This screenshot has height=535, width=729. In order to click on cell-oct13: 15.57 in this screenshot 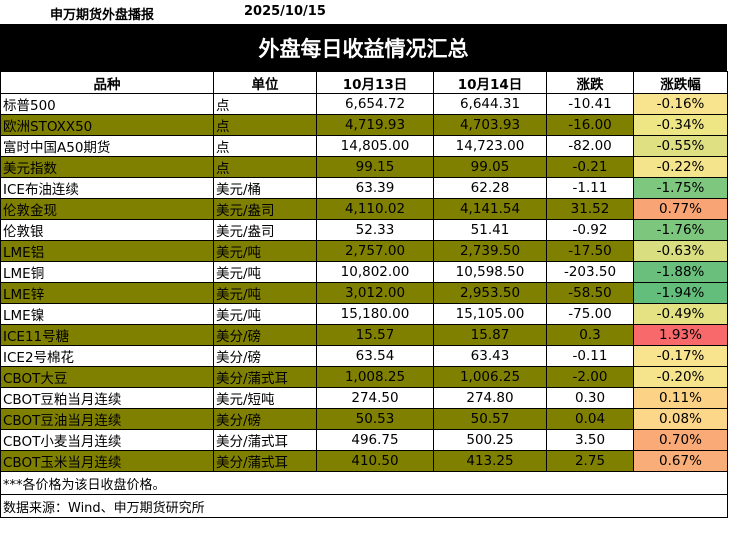, I will do `click(375, 335)`.